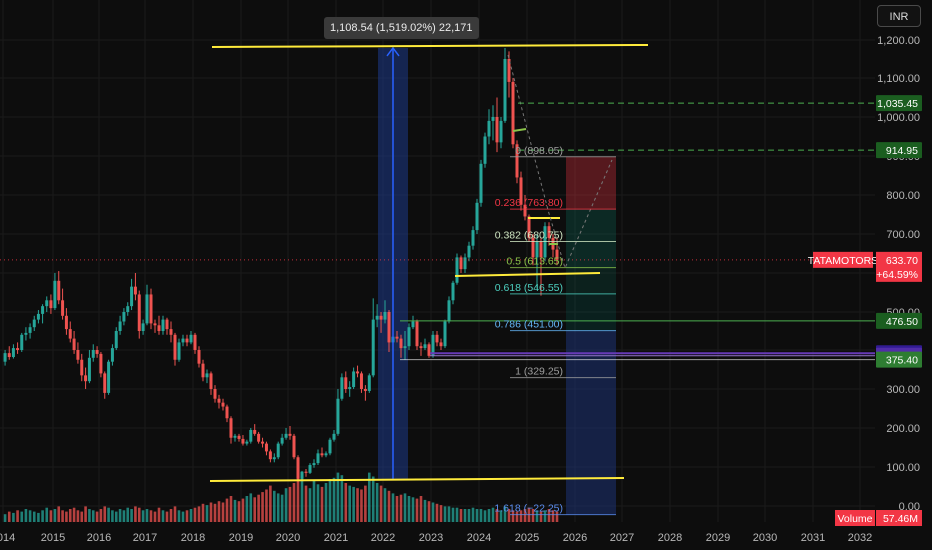 Image resolution: width=932 pixels, height=550 pixels. Describe the element at coordinates (903, 468) in the screenshot. I see `price-tick-label: 100.00` at that location.